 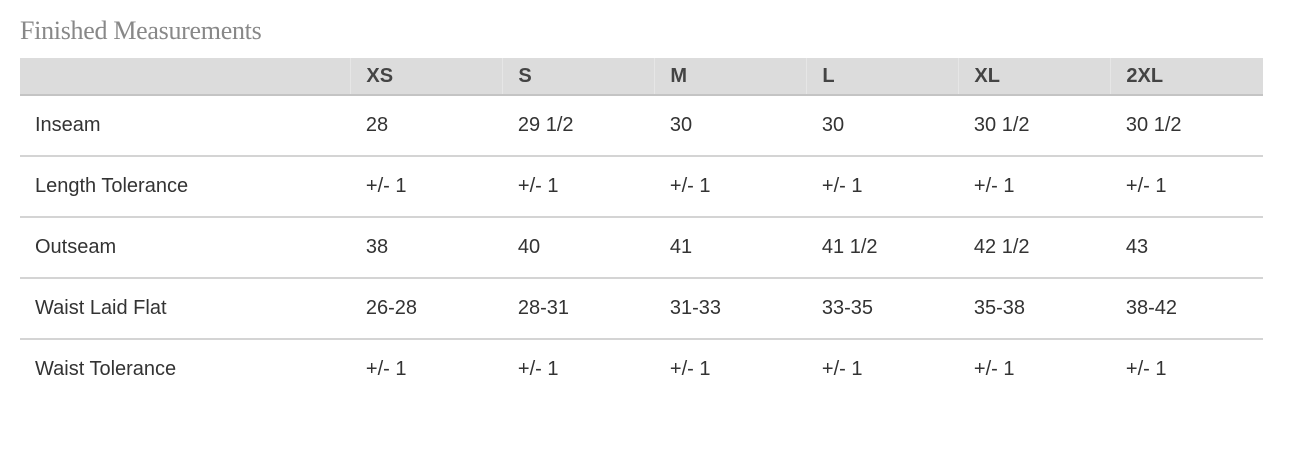 What do you see at coordinates (1186, 77) in the screenshot?
I see `column-header: 2XL` at bounding box center [1186, 77].